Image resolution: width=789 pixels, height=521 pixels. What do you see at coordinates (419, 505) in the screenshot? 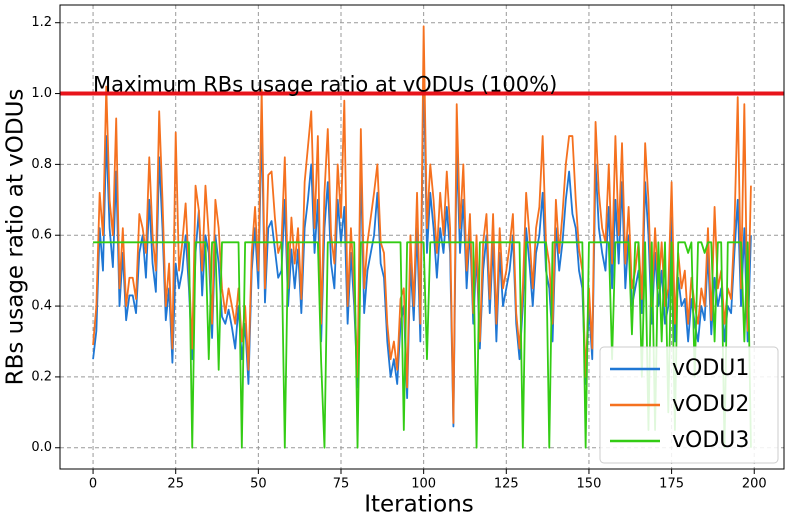
I see `x-axis-label: Iterations` at bounding box center [419, 505].